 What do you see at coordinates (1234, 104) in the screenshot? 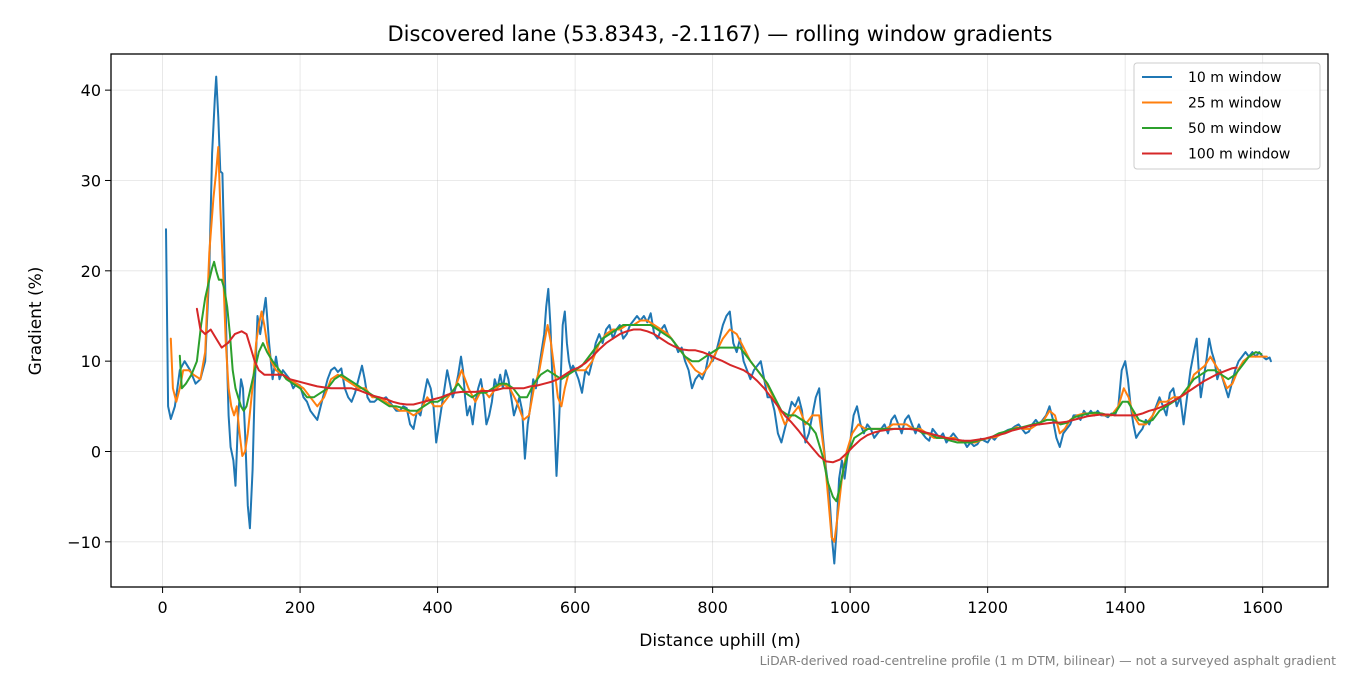
I see `legend-label-1: 25 m window` at bounding box center [1234, 104].